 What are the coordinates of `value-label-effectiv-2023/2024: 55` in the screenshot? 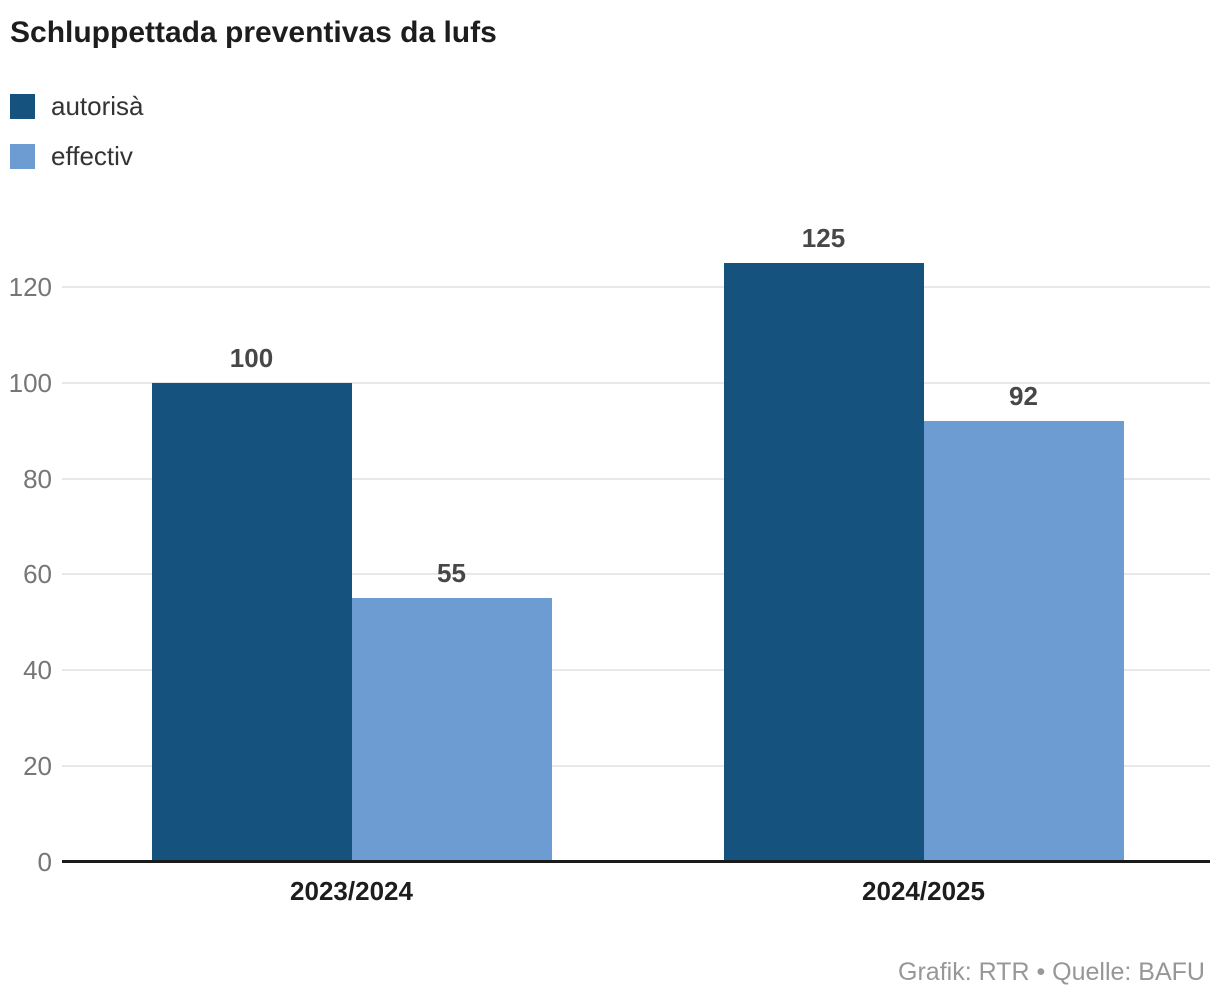 It's located at (451, 573).